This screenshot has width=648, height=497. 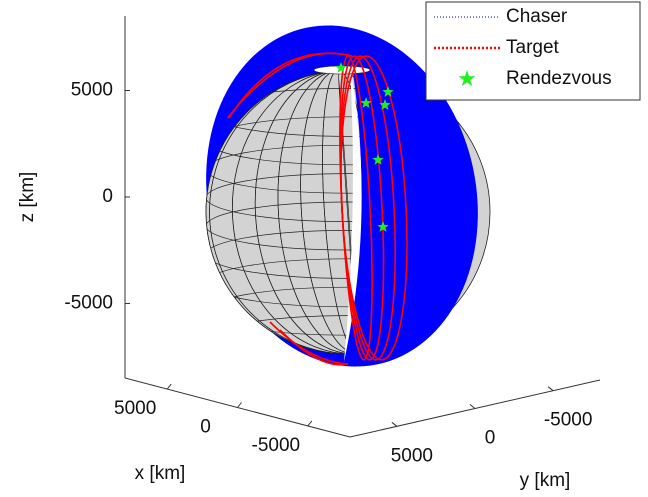 I want to click on legend-label: Target, so click(x=533, y=47).